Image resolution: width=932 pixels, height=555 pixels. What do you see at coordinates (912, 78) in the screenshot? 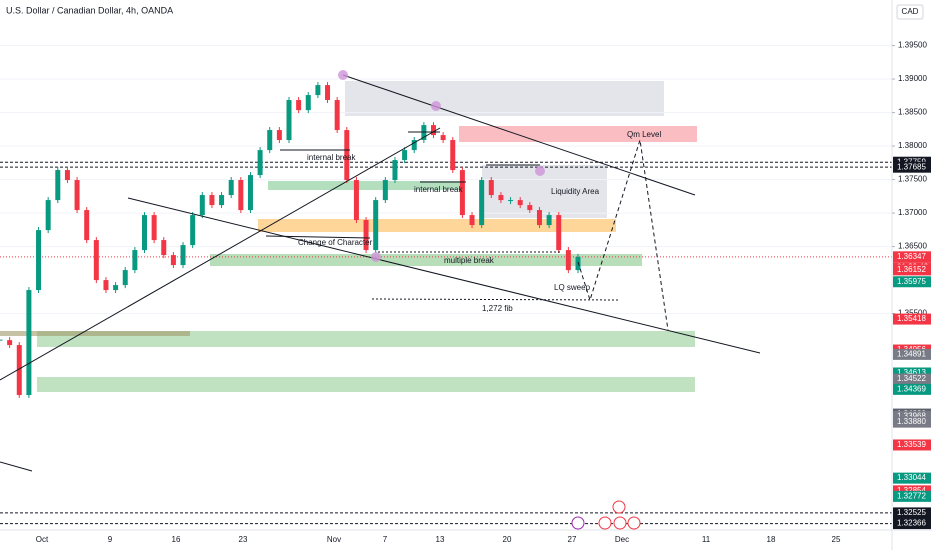
I see `y-tick-label: 1.39000` at bounding box center [912, 78].